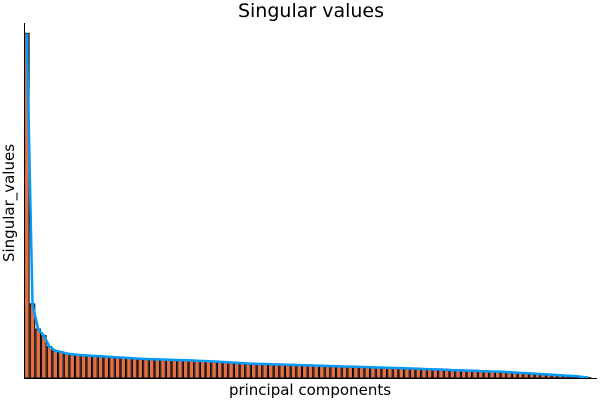 The image size is (600, 400). Describe the element at coordinates (9, 203) in the screenshot. I see `y-axis-label: Singular_values` at that location.